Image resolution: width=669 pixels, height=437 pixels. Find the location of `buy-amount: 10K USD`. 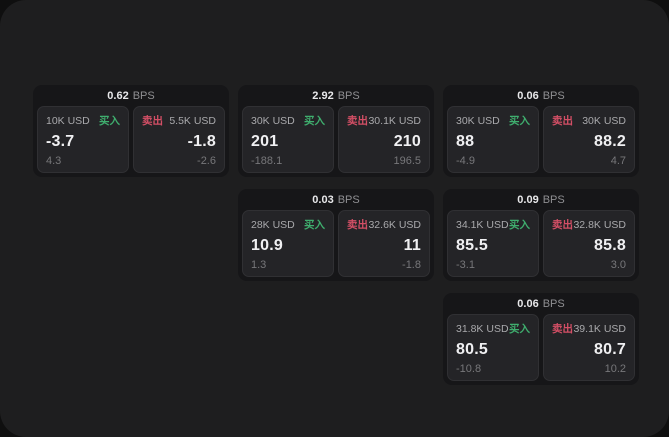

buy-amount: 10K USD is located at coordinates (68, 120).